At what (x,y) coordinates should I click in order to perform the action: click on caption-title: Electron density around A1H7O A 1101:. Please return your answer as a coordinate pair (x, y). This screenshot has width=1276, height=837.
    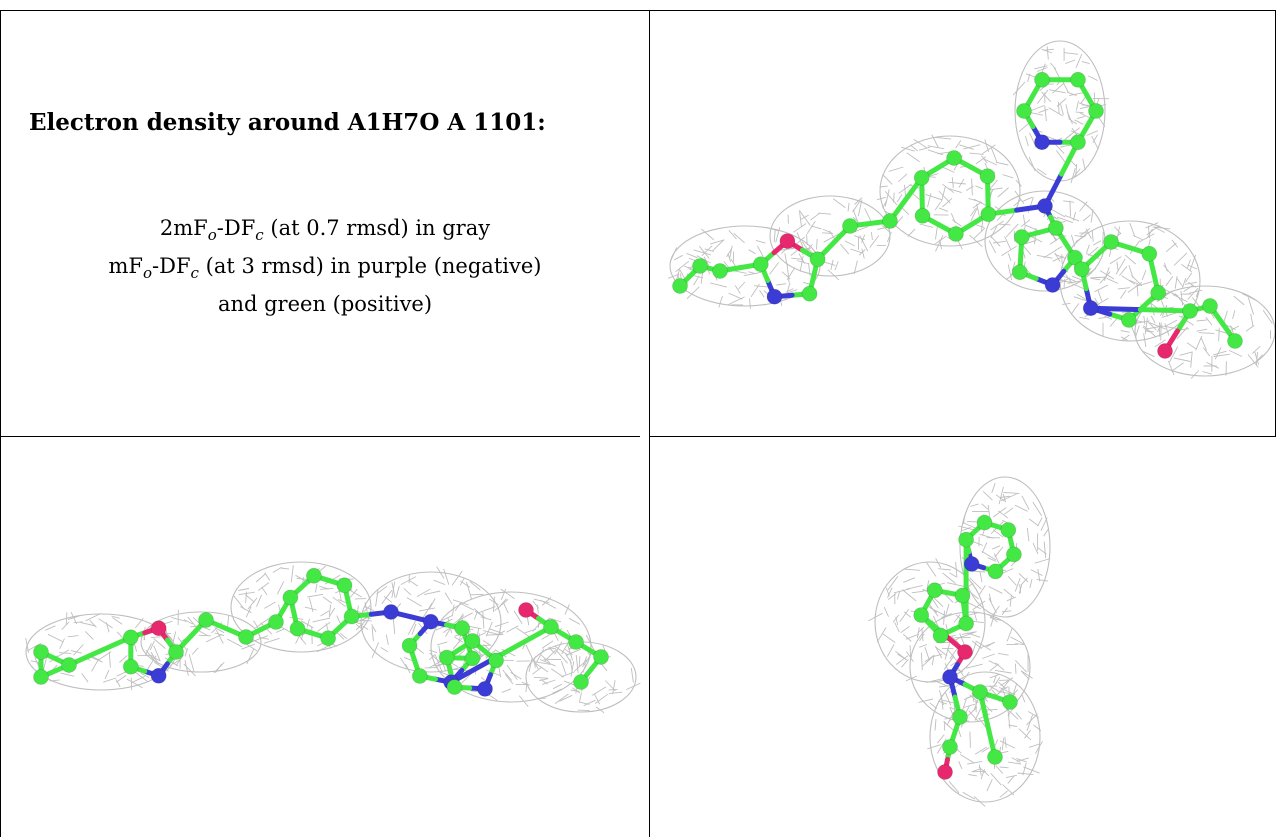
    Looking at the image, I should click on (287, 122).